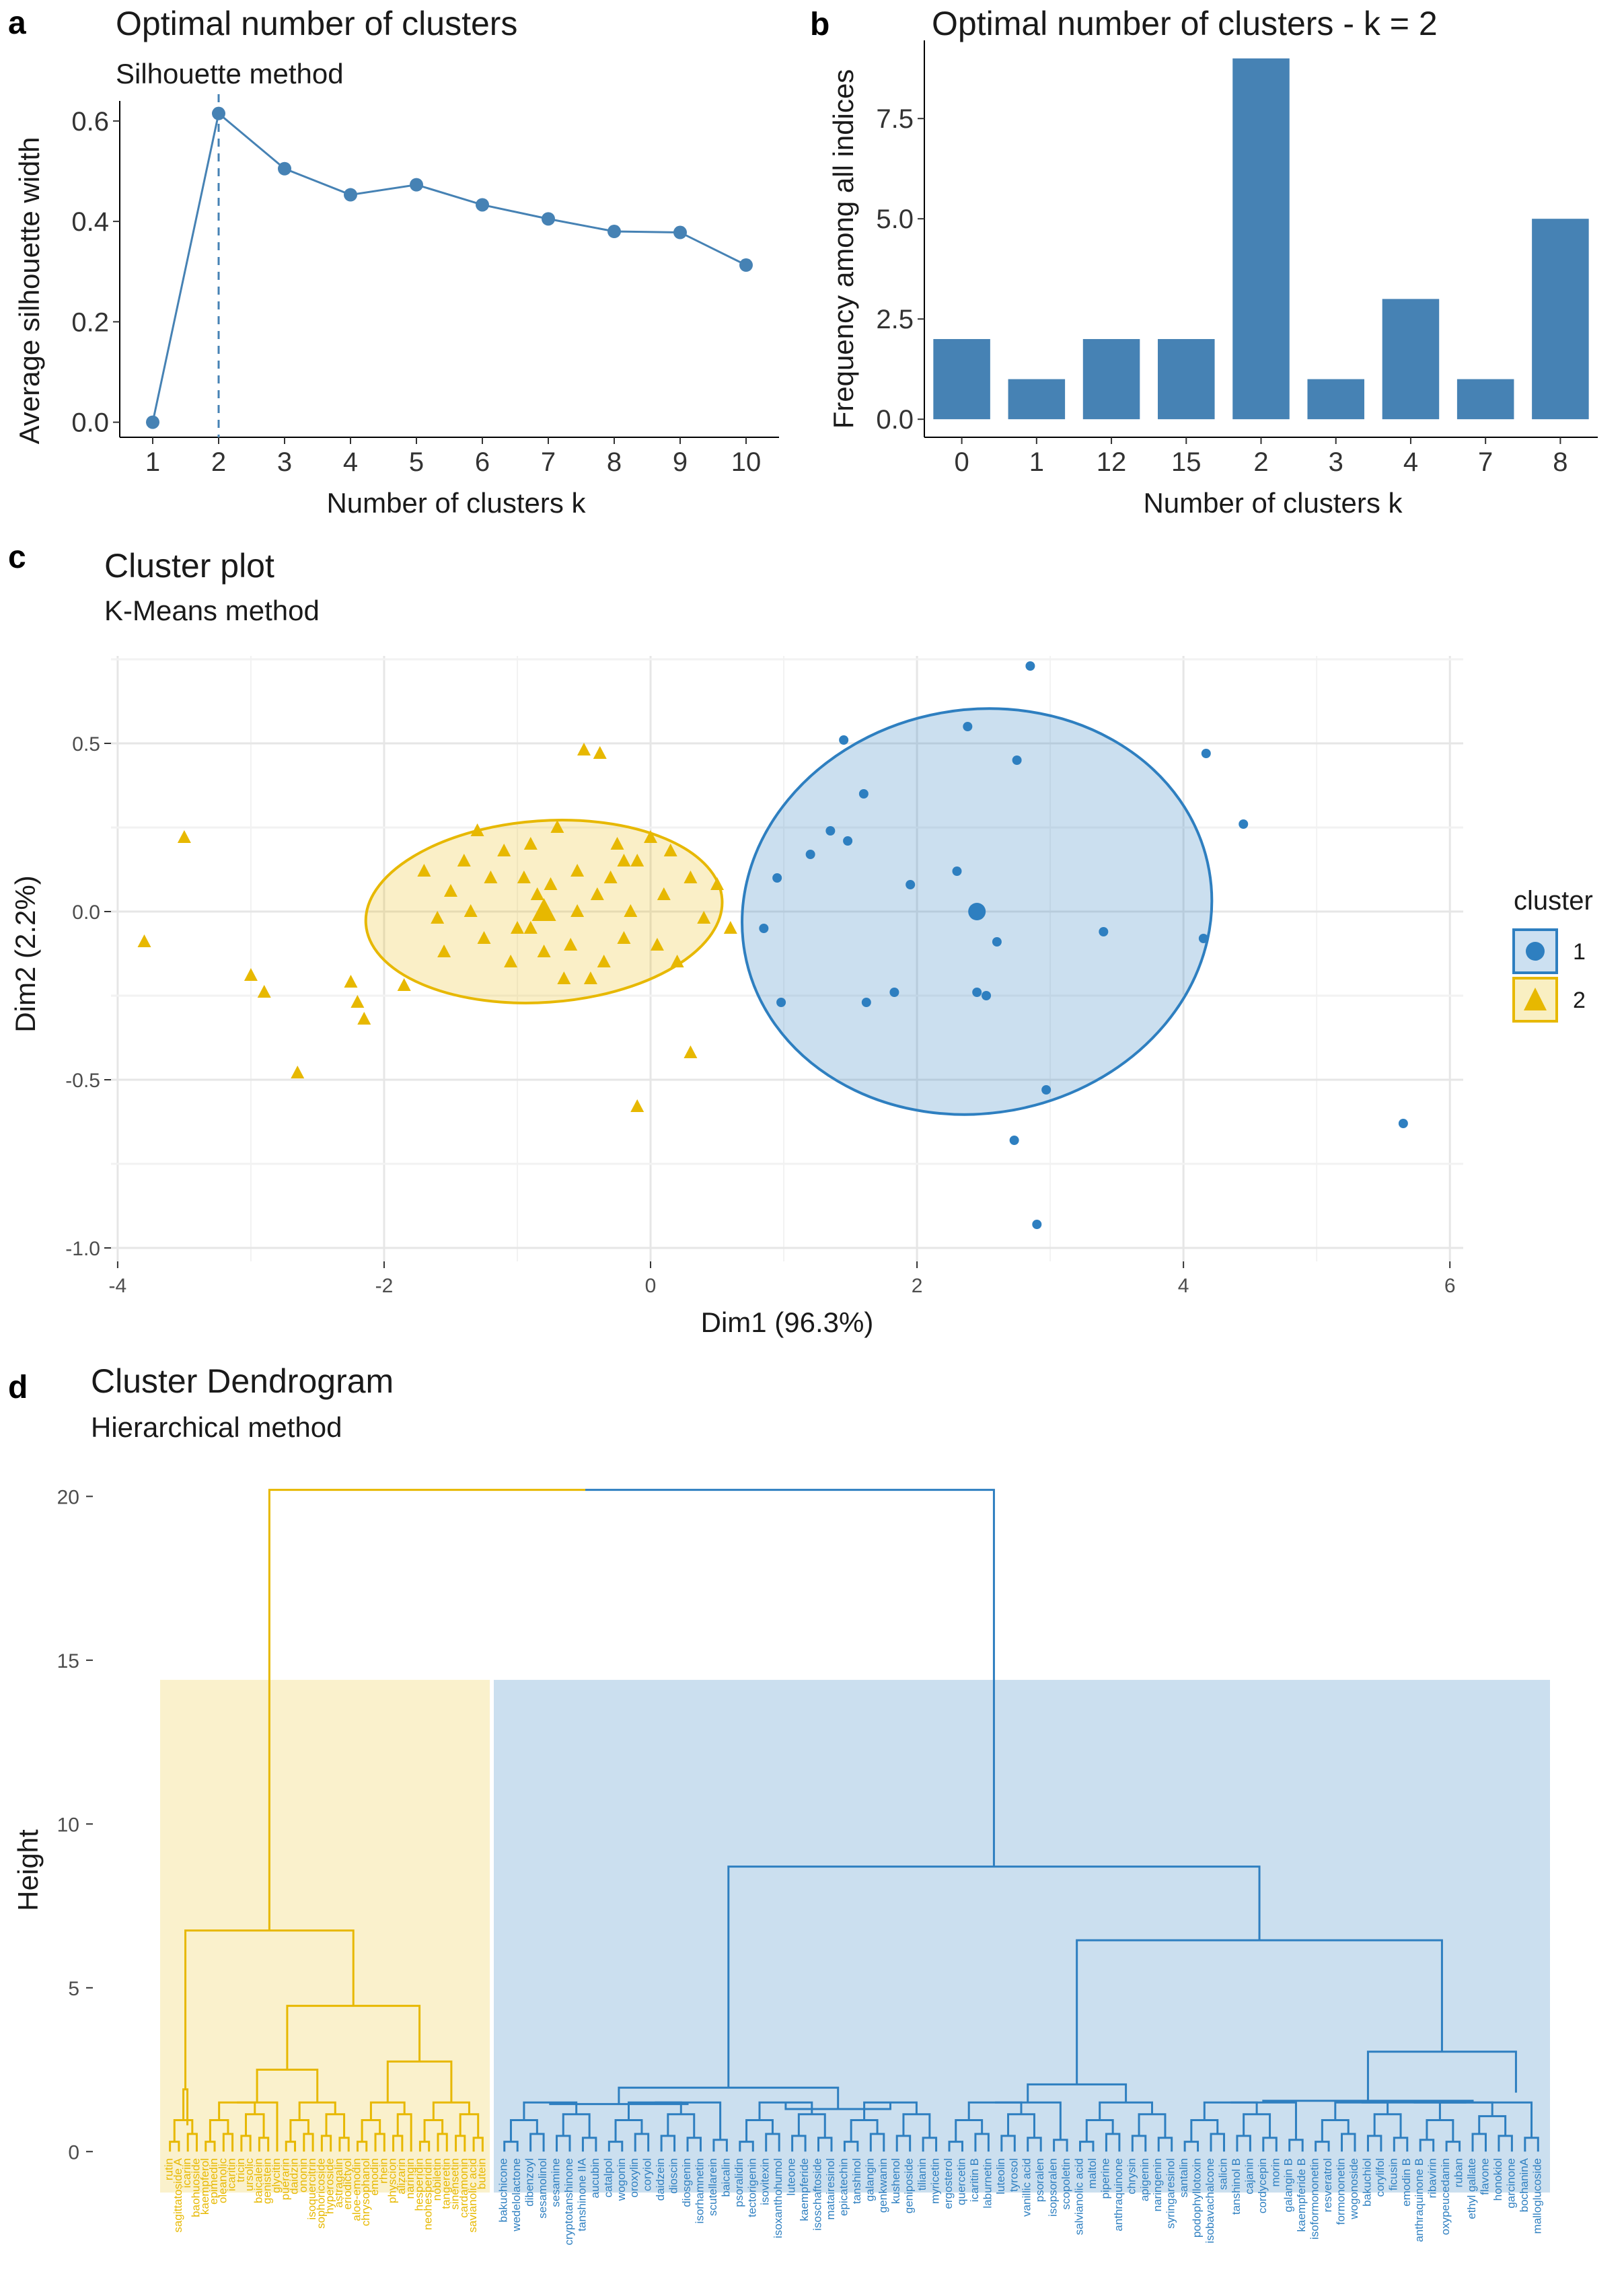  Describe the element at coordinates (1013, 2175) in the screenshot. I see `d-leaf-label: tyrosol` at that location.